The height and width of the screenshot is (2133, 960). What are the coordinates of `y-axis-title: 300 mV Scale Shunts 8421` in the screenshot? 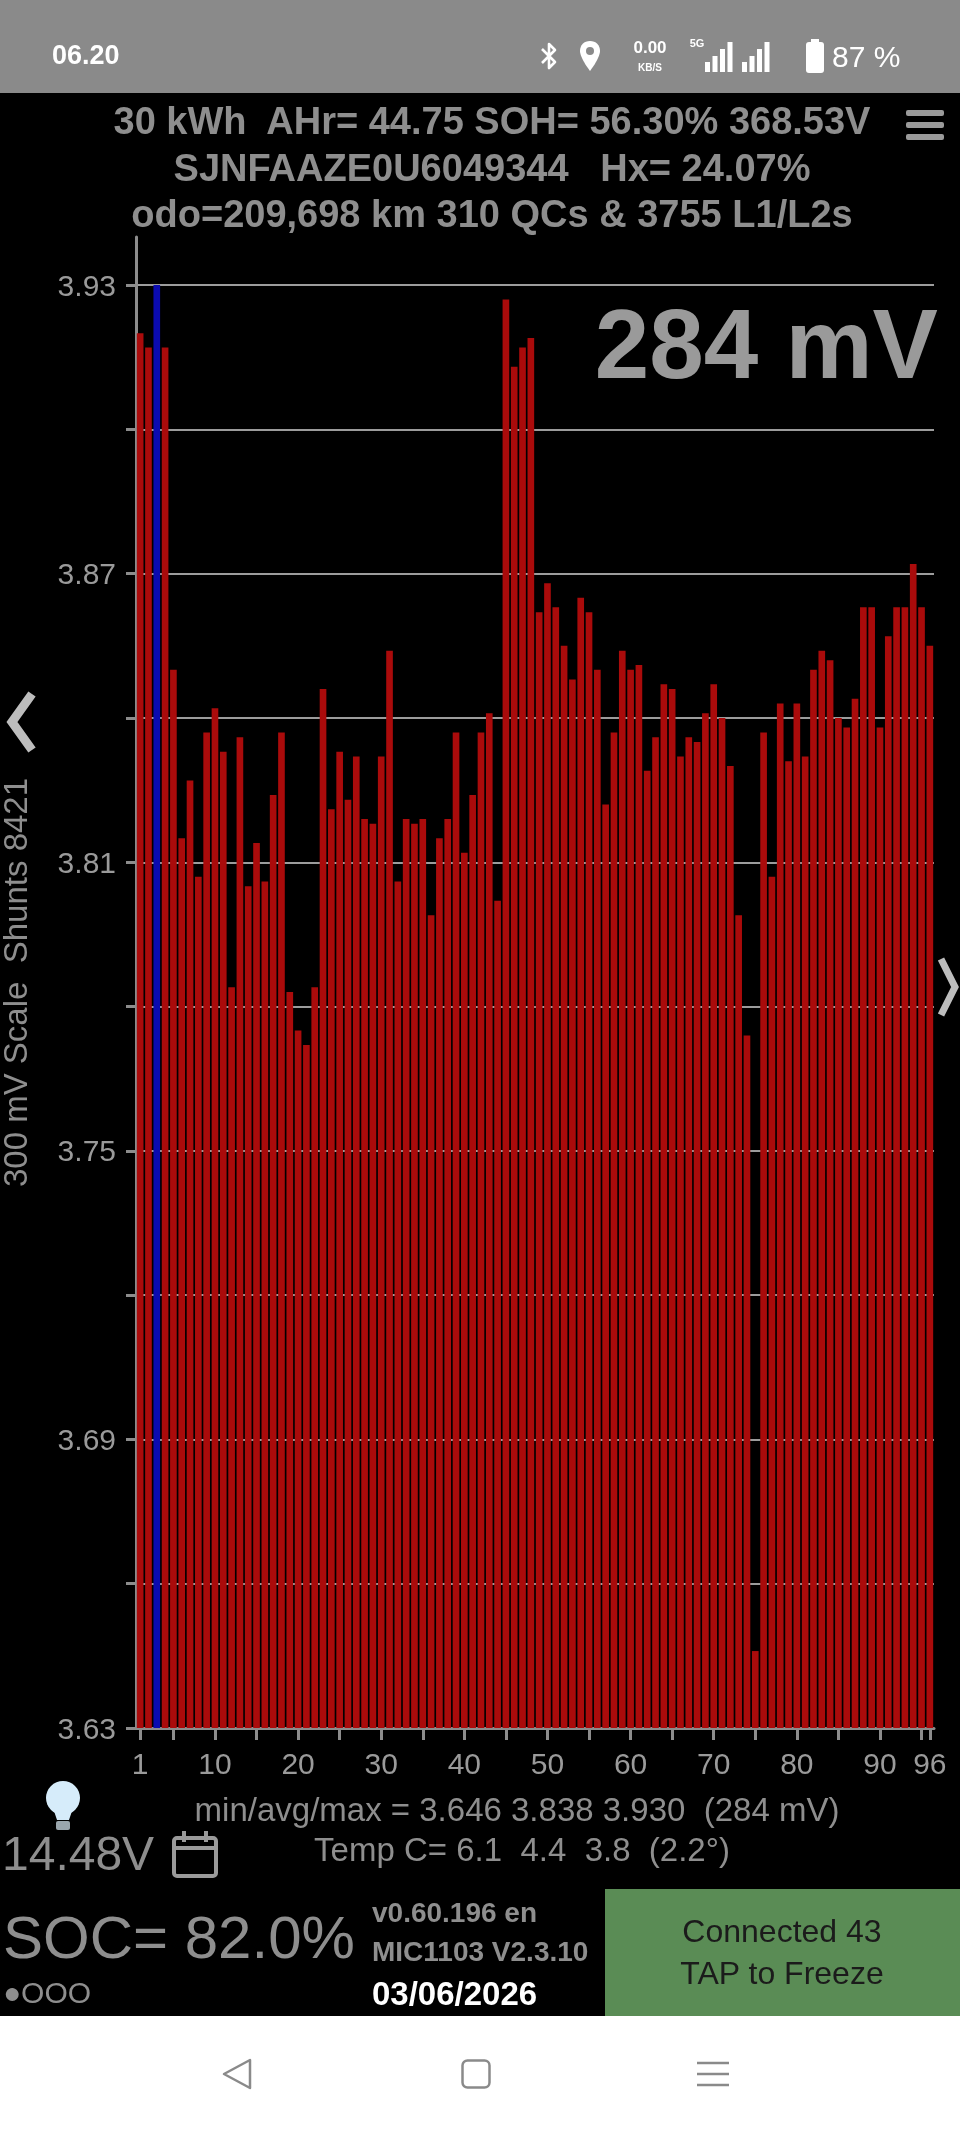 It's located at (17, 982).